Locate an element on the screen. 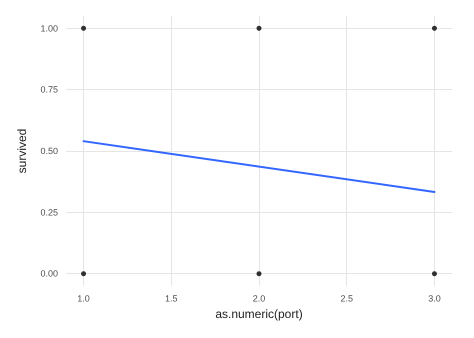 The width and height of the screenshot is (474, 338). y-tick-label: 0.00 is located at coordinates (49, 273).